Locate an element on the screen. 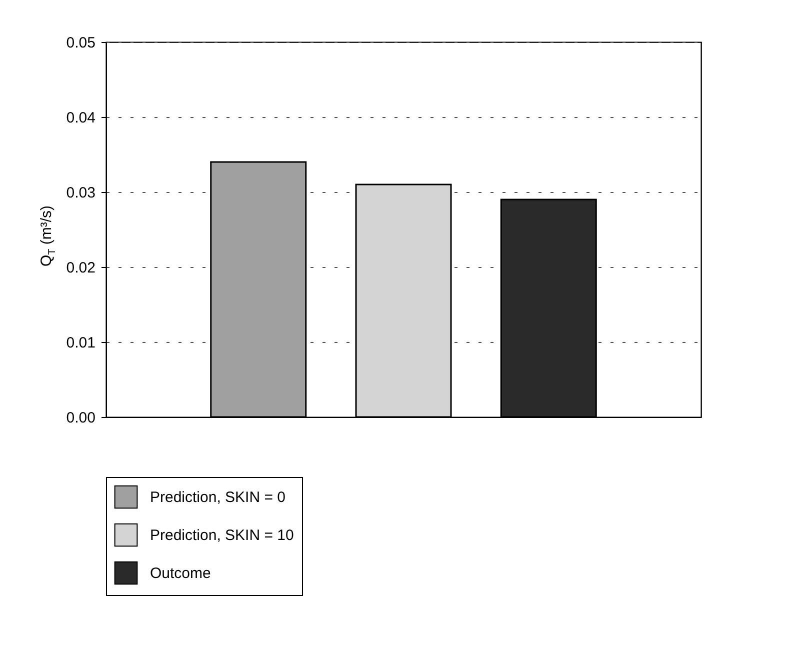  y-tick-label: 0.04 is located at coordinates (81, 118).